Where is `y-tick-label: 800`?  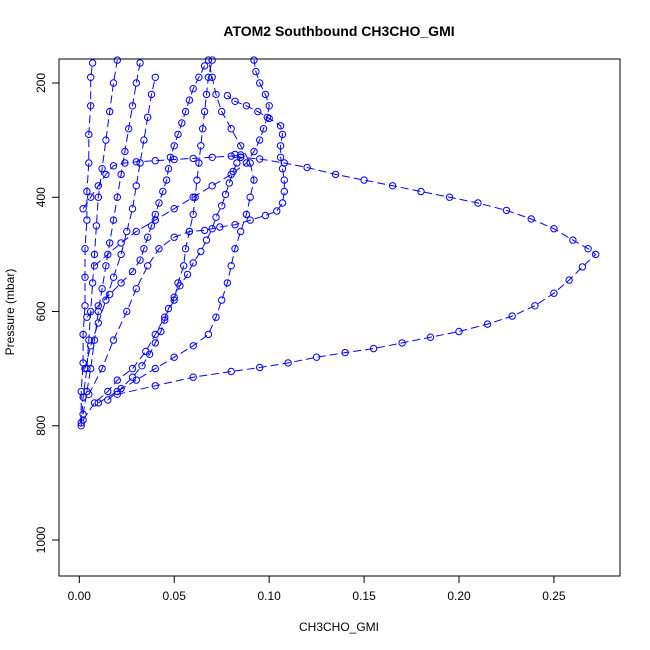
y-tick-label: 800 is located at coordinates (41, 425).